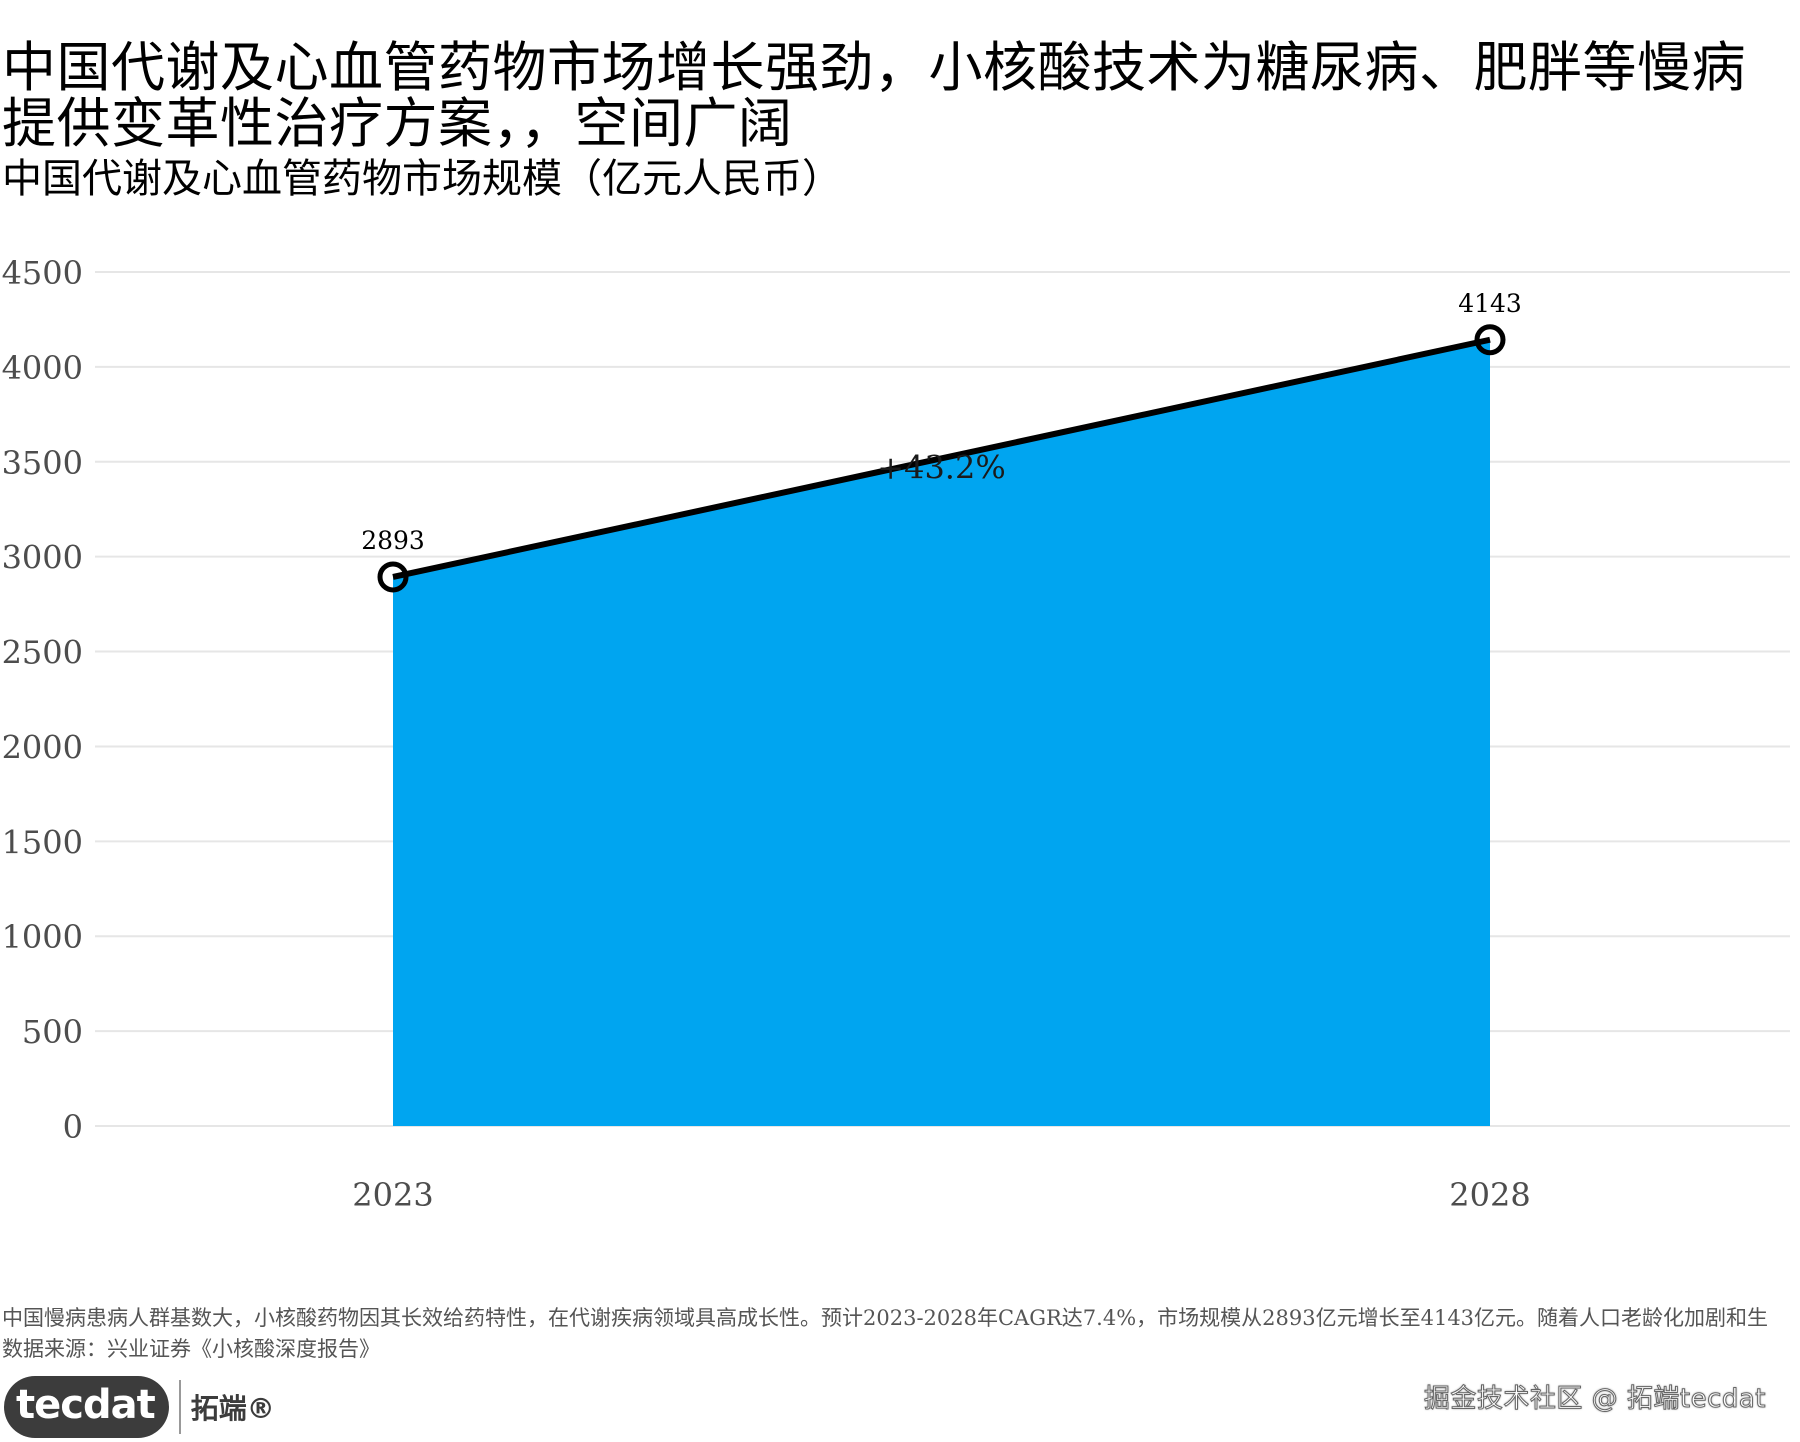 The width and height of the screenshot is (1800, 1442). What do you see at coordinates (1594, 1399) in the screenshot?
I see `watermark: 掘金技术社区 @ 拓端tecdat` at bounding box center [1594, 1399].